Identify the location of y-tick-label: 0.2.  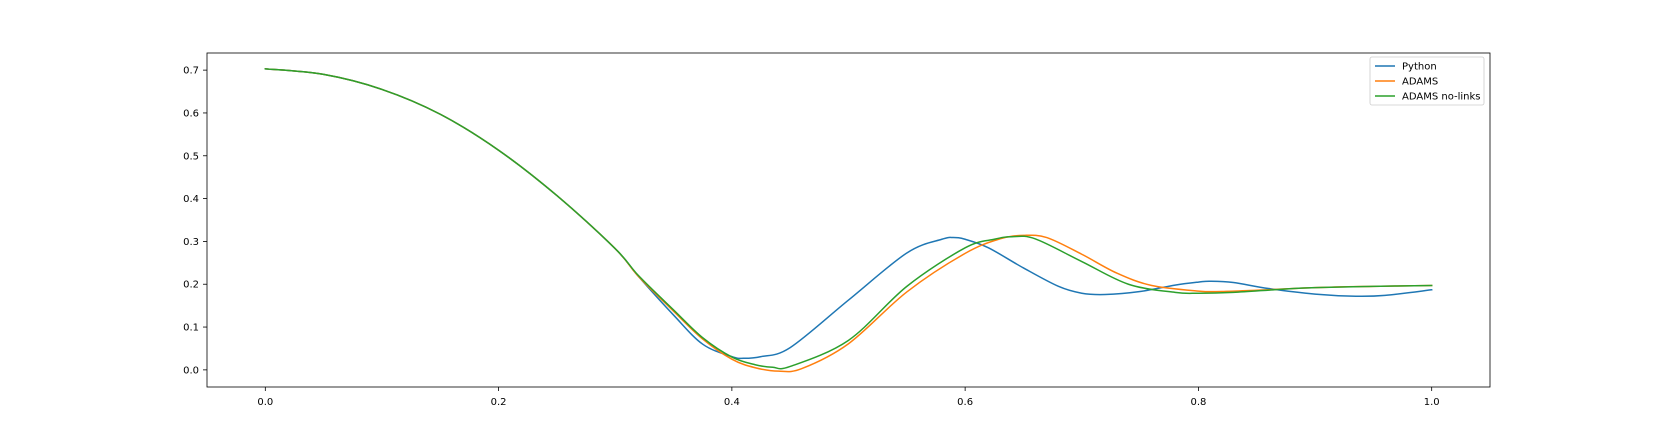
(191, 285).